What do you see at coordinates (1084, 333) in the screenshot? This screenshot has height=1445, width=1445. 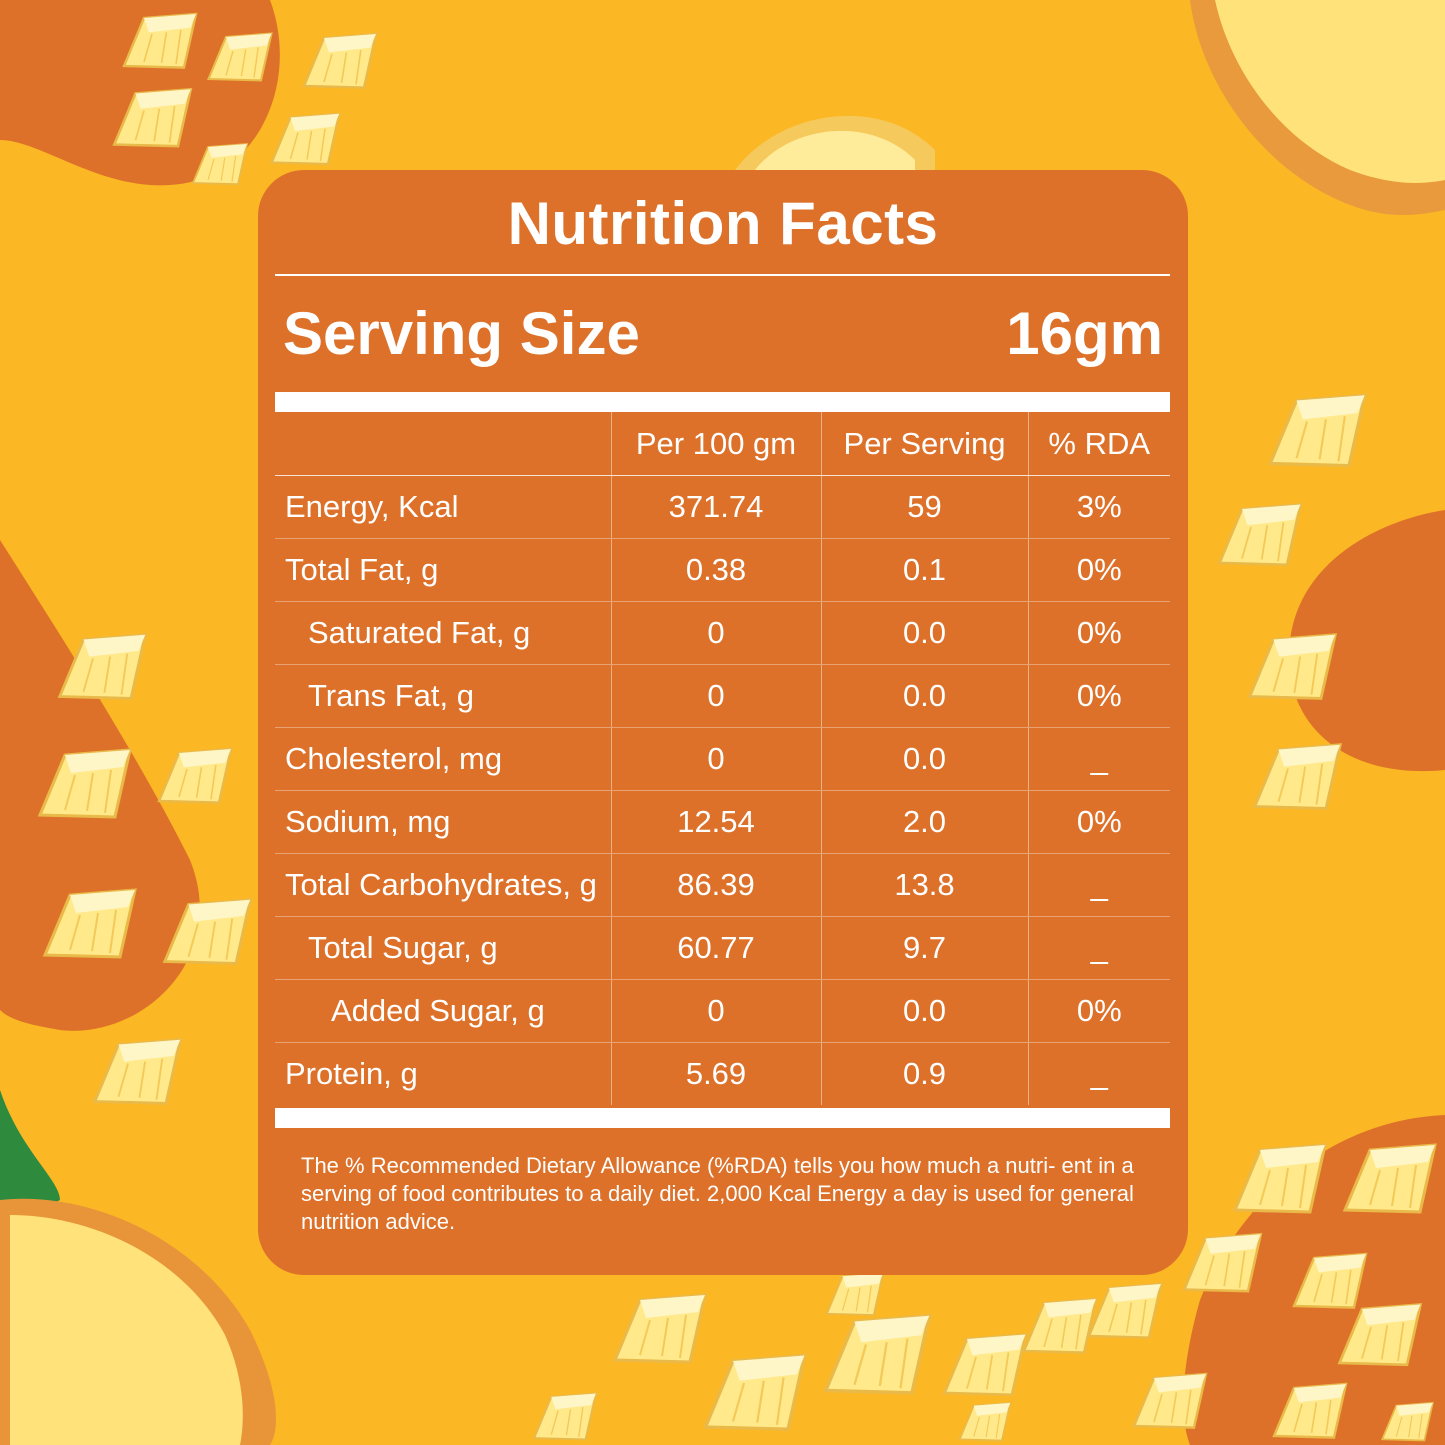 I see `serving-size-value: 16gm` at bounding box center [1084, 333].